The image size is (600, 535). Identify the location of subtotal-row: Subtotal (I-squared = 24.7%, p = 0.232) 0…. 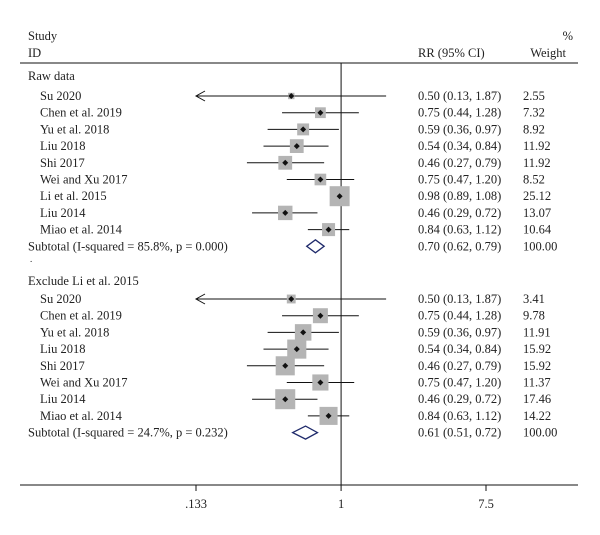
(292, 432).